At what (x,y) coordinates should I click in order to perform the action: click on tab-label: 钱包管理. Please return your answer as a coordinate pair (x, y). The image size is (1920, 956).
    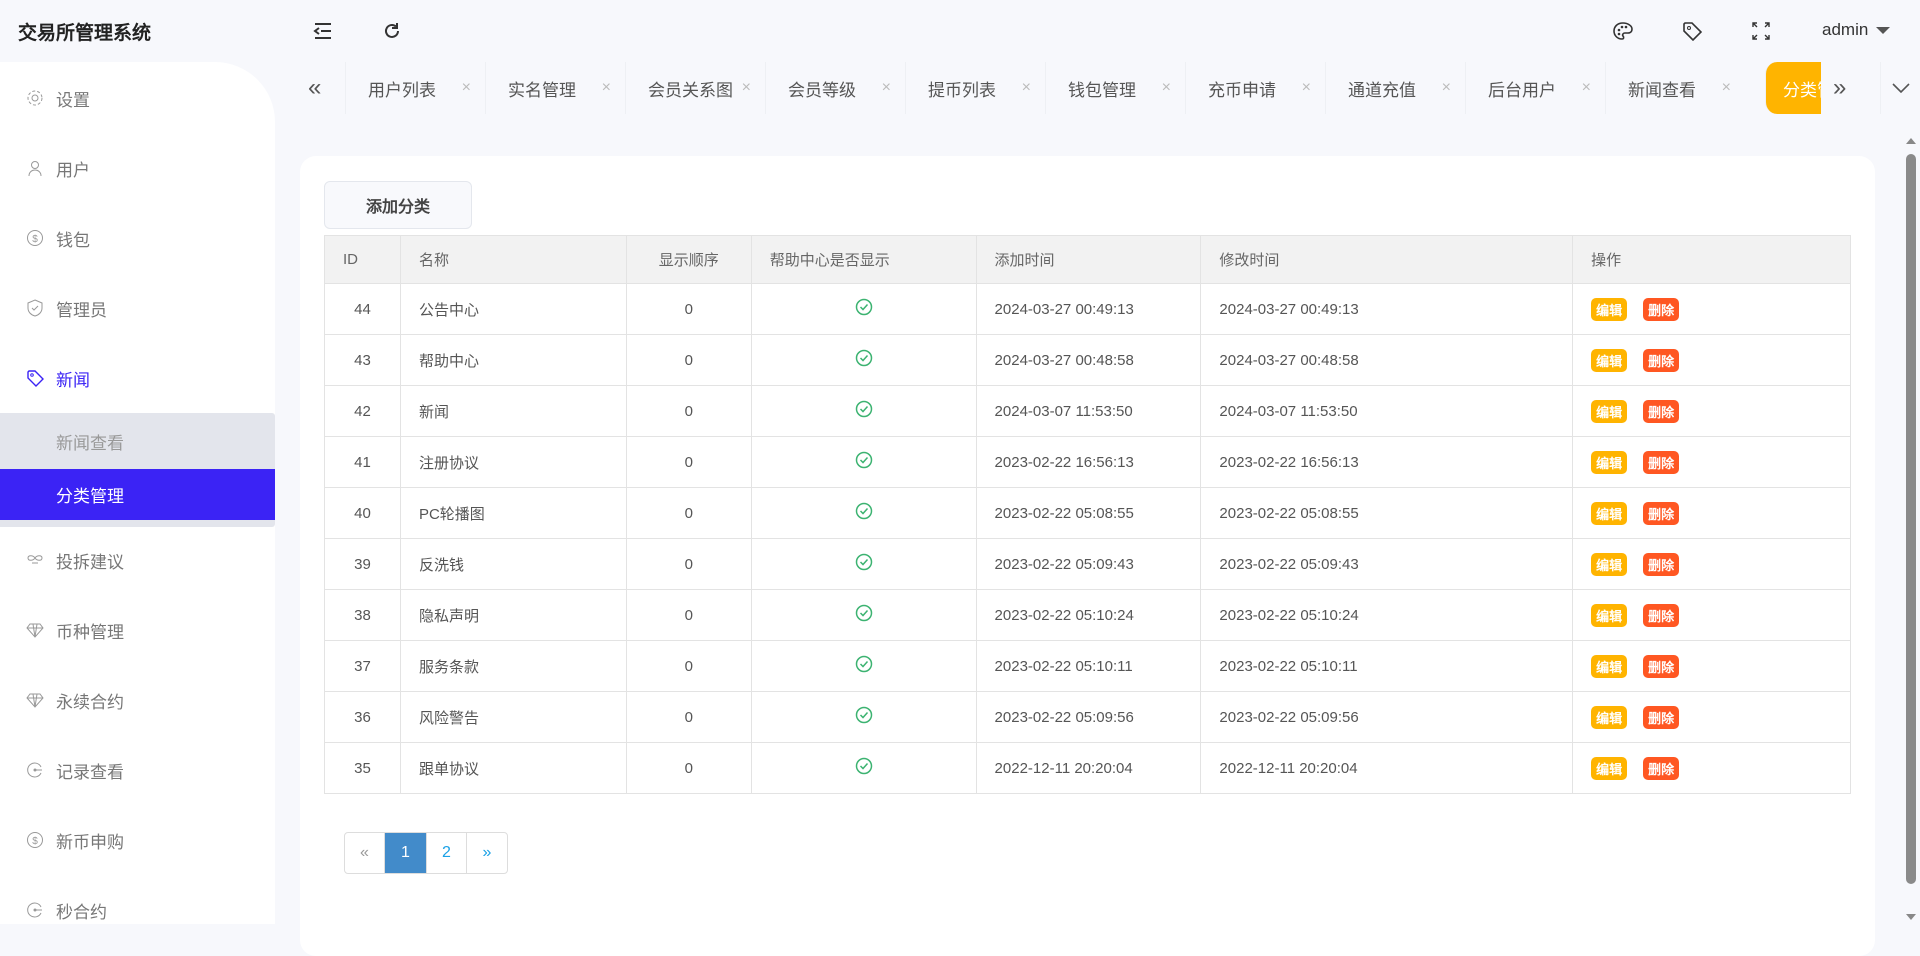
    Looking at the image, I should click on (1102, 90).